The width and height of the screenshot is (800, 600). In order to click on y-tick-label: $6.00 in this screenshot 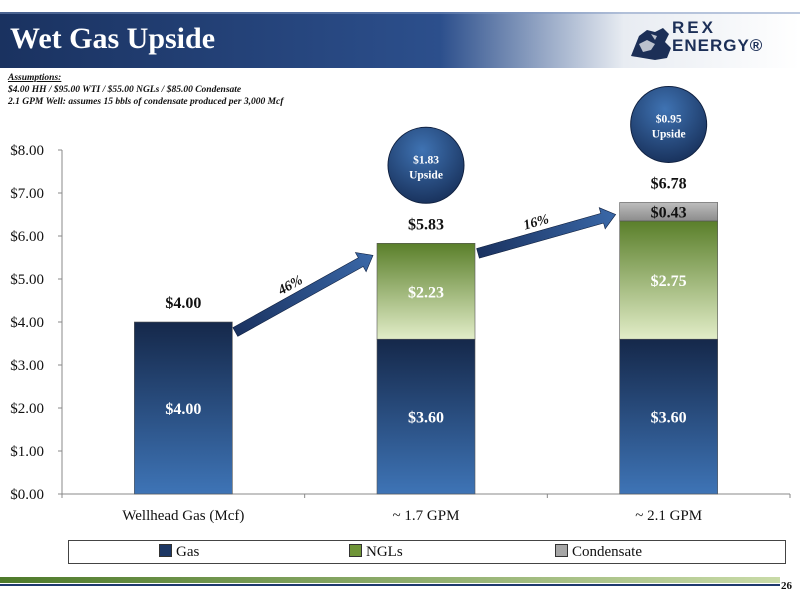, I will do `click(27, 237)`.